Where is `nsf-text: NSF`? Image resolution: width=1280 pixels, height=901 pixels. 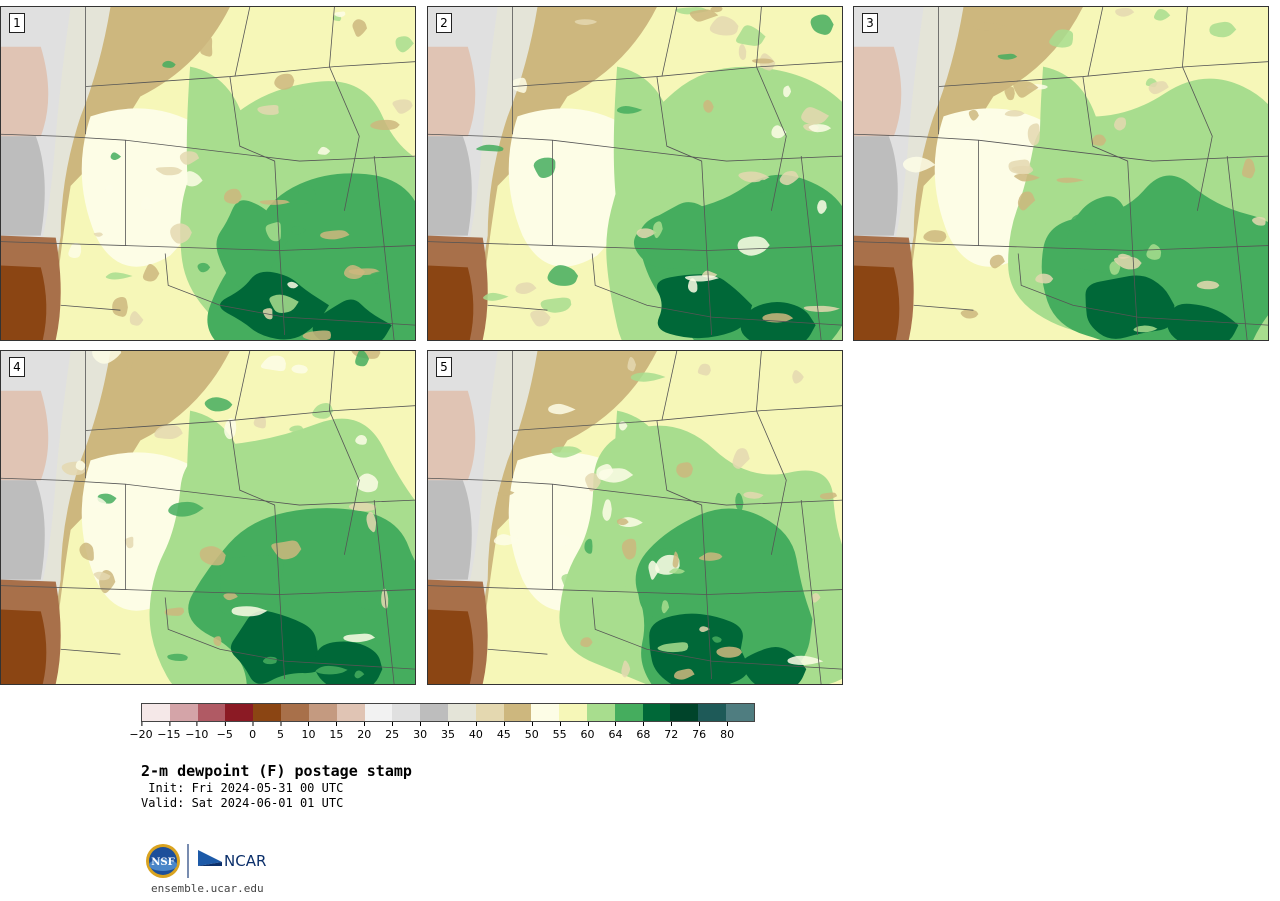 nsf-text: NSF is located at coordinates (162, 862).